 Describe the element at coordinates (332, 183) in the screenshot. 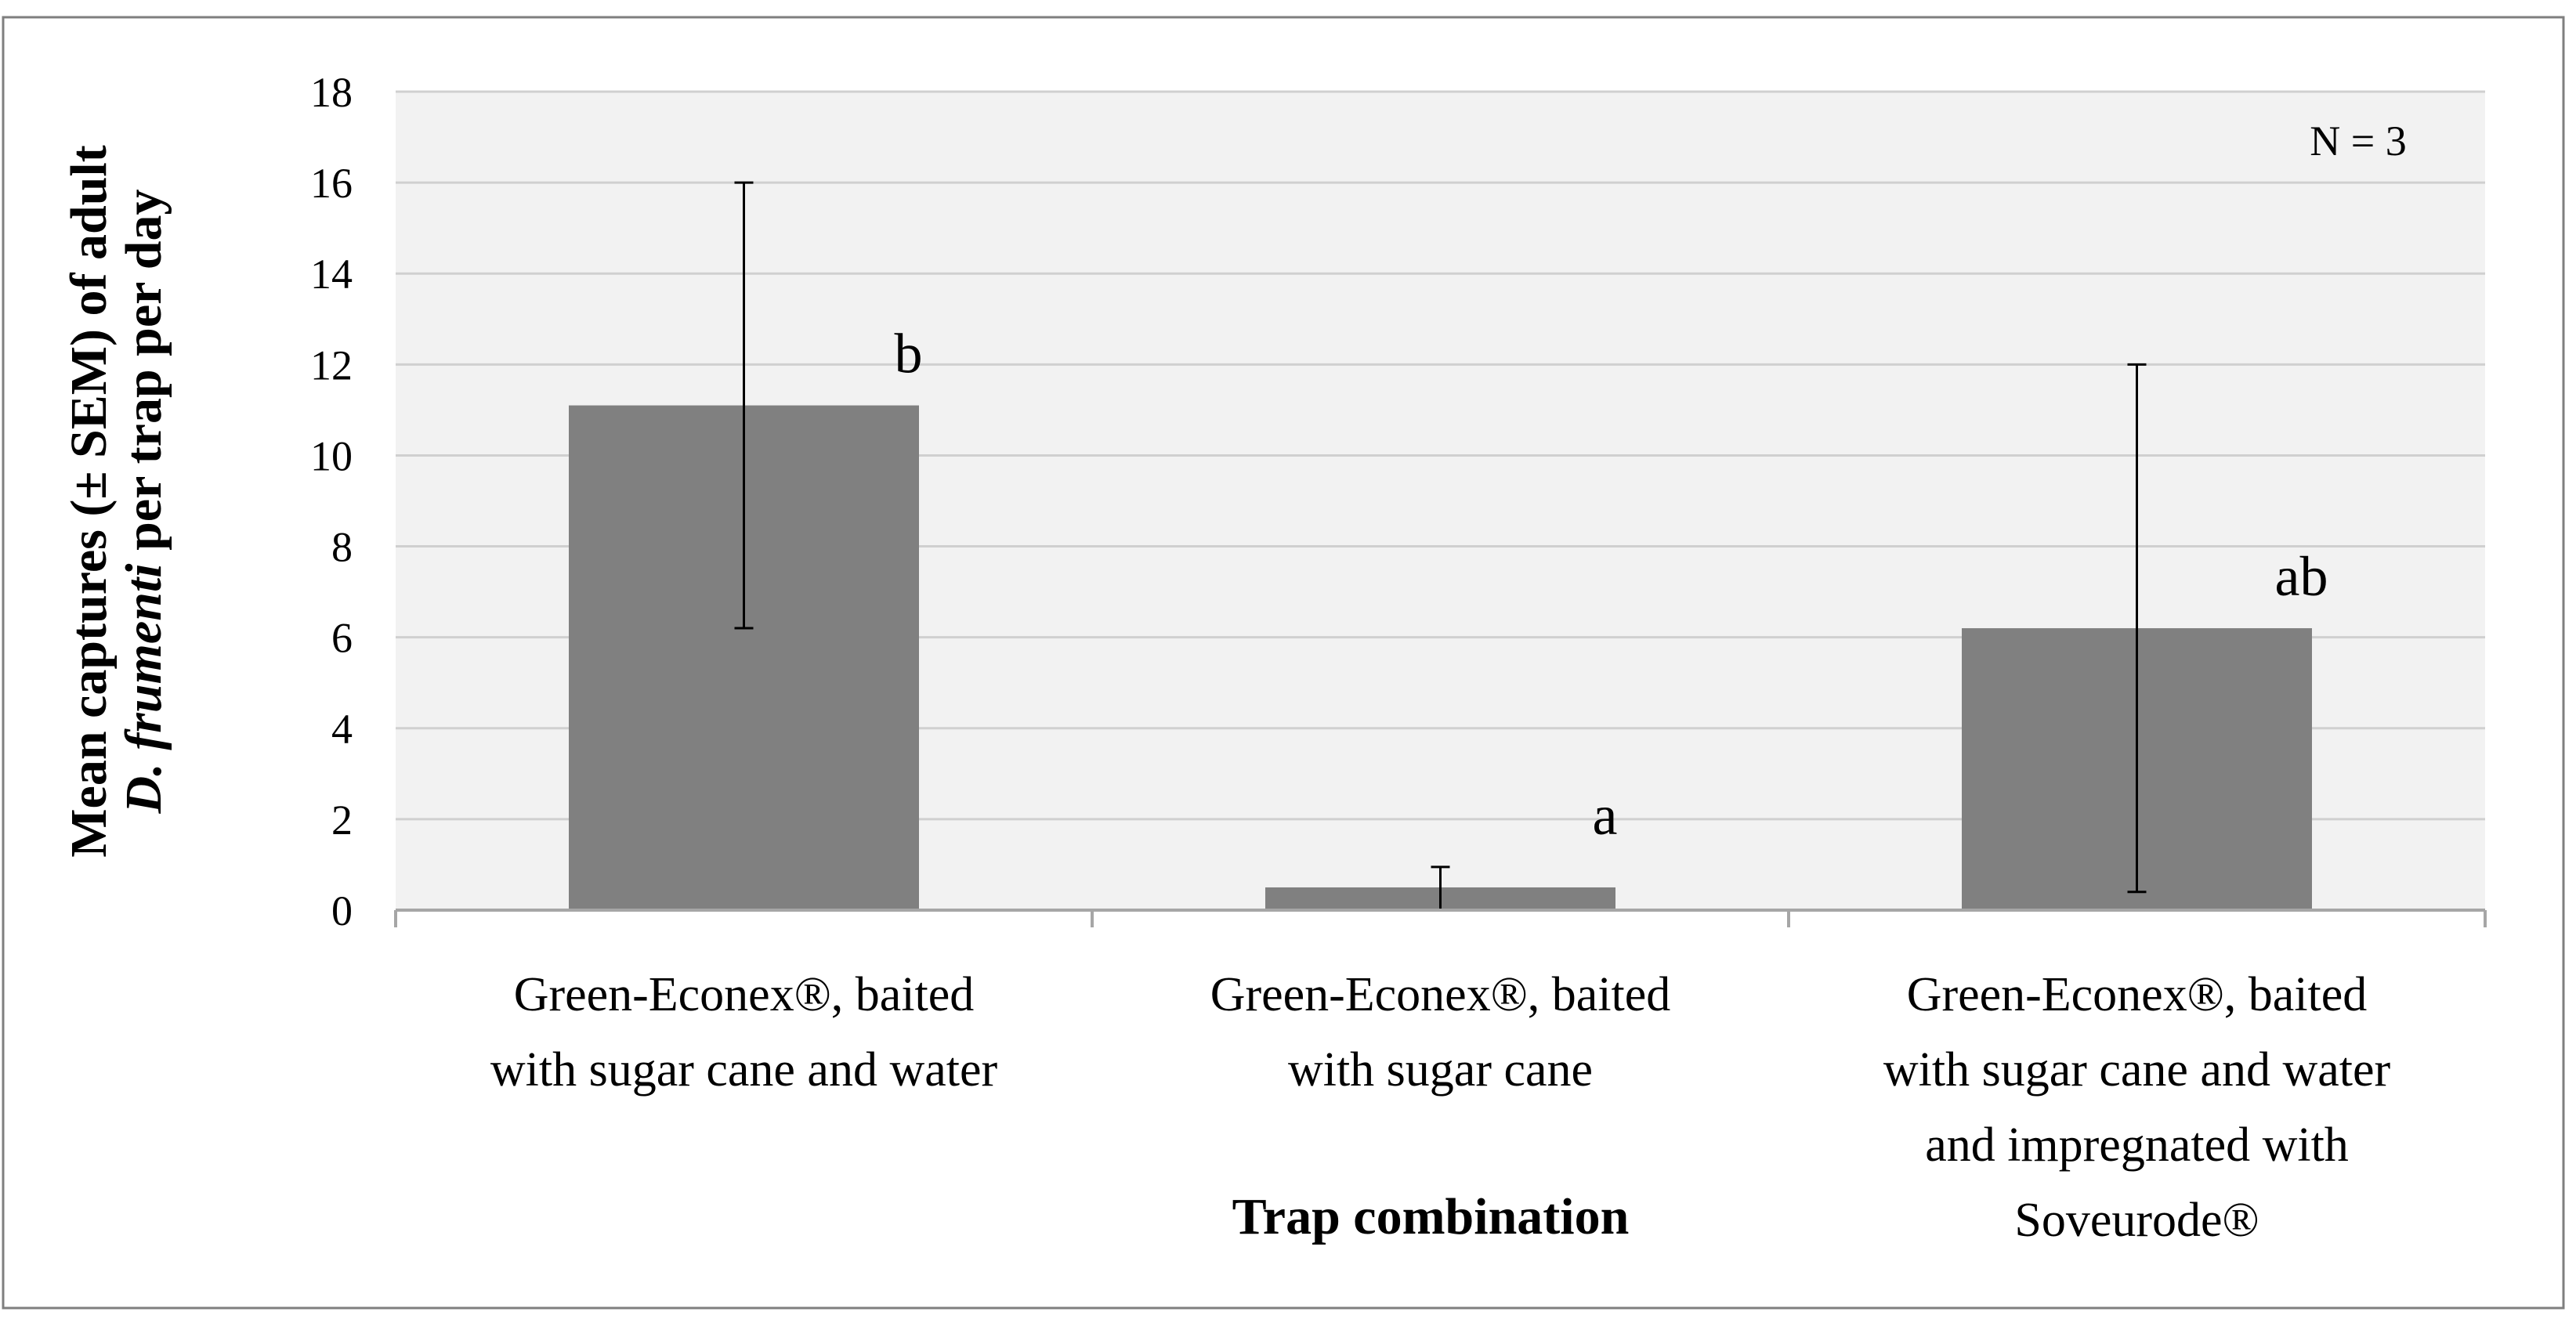

I see `y-tick-label: 16` at that location.